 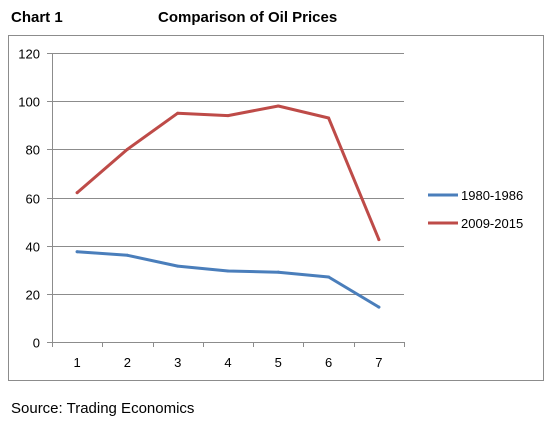 I want to click on x-tick-label: 5, so click(x=278, y=362).